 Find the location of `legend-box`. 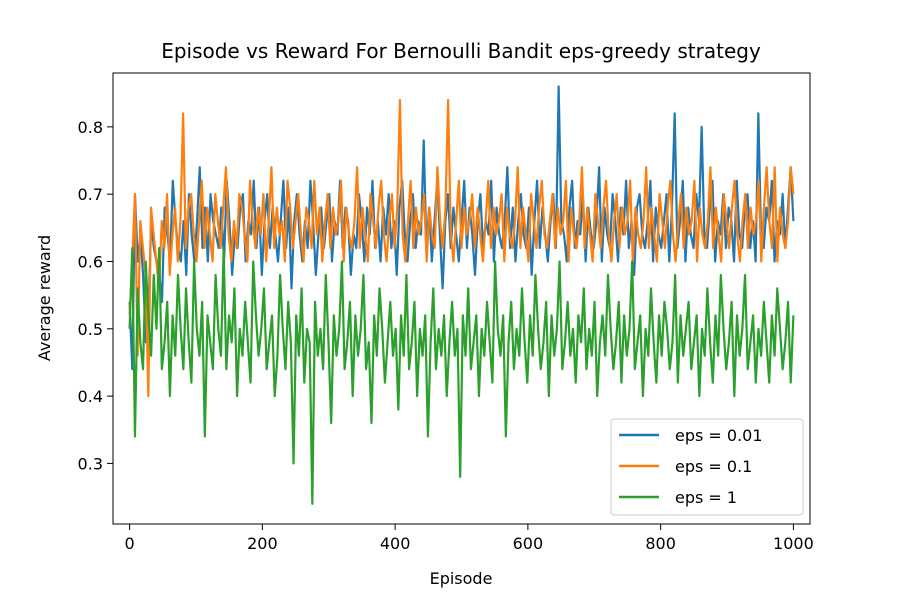

legend-box is located at coordinates (707, 467).